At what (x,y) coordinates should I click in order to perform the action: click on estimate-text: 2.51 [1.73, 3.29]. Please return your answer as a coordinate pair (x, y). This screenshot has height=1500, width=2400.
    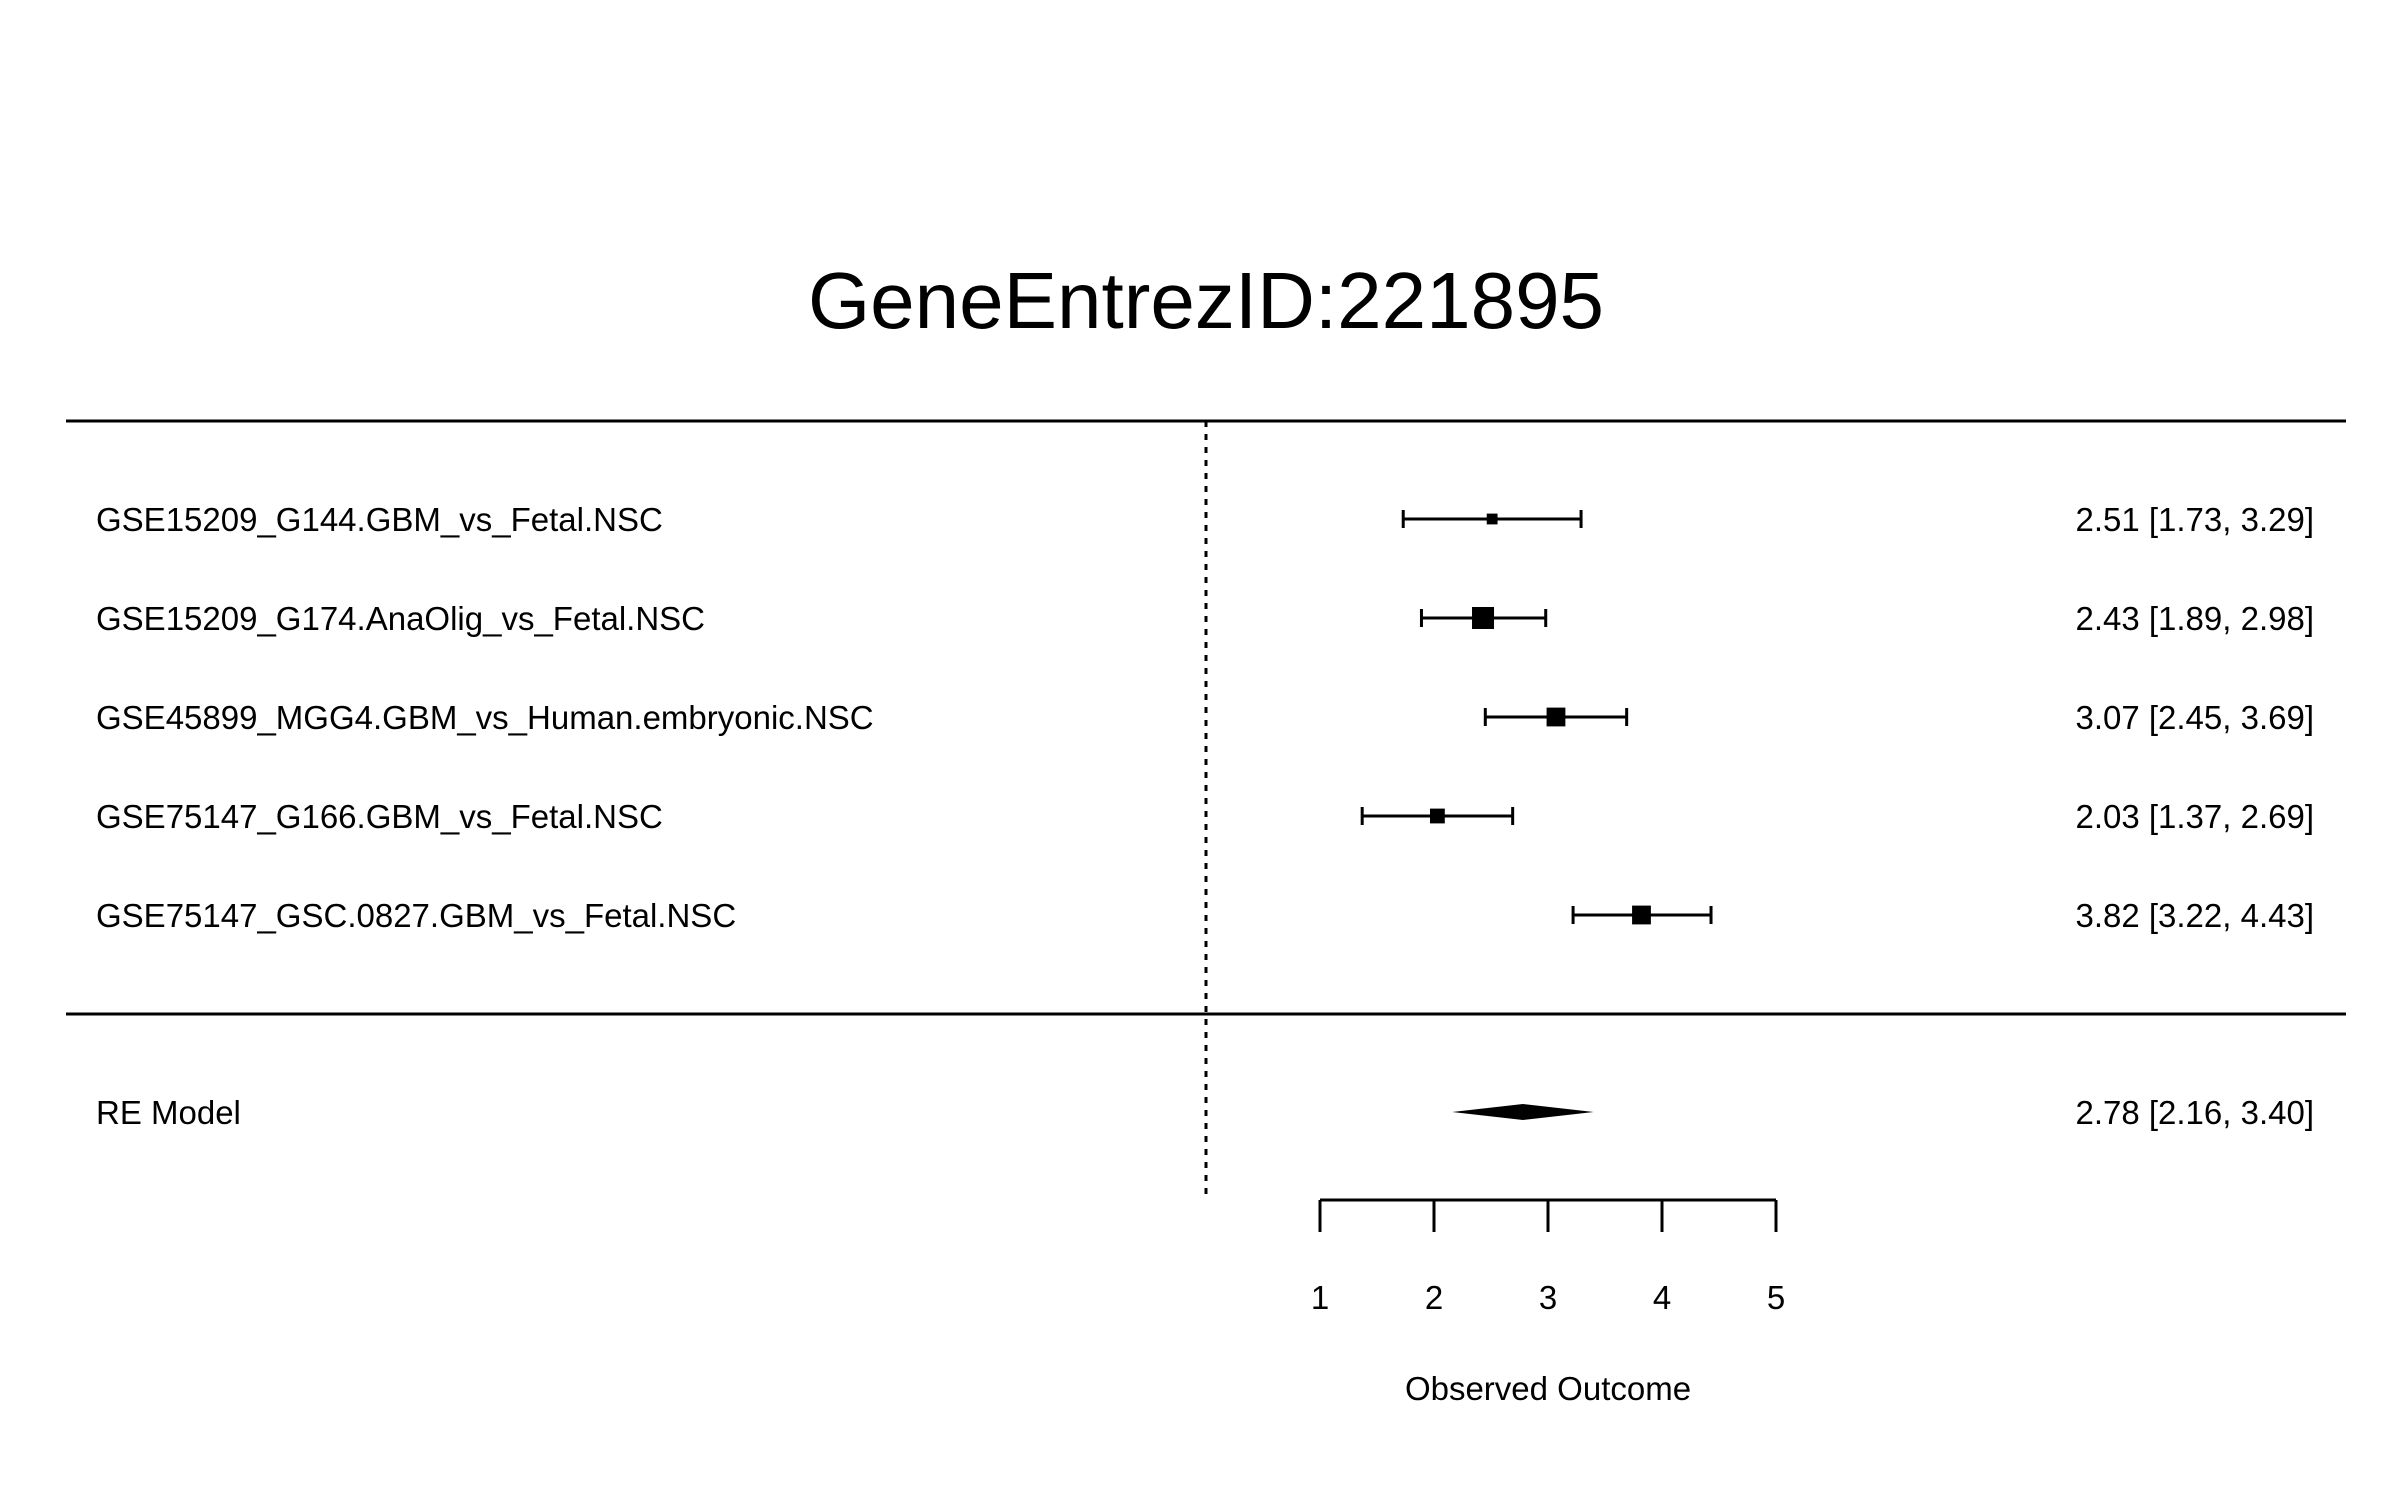
    Looking at the image, I should click on (2194, 519).